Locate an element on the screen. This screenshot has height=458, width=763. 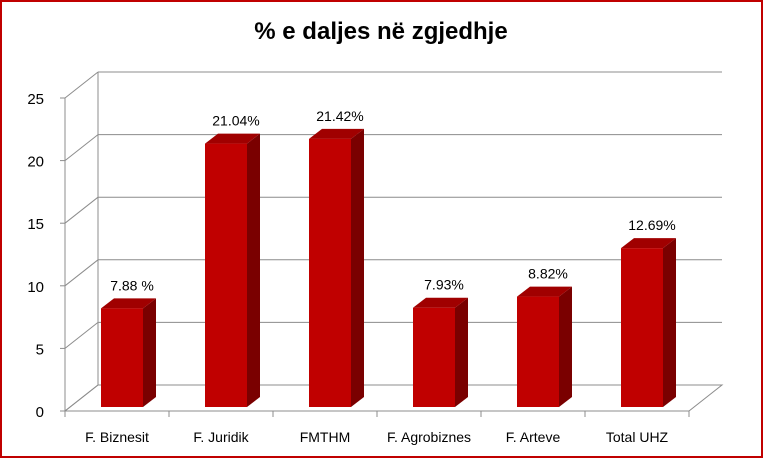
data-label: 7.88 % is located at coordinates (132, 285).